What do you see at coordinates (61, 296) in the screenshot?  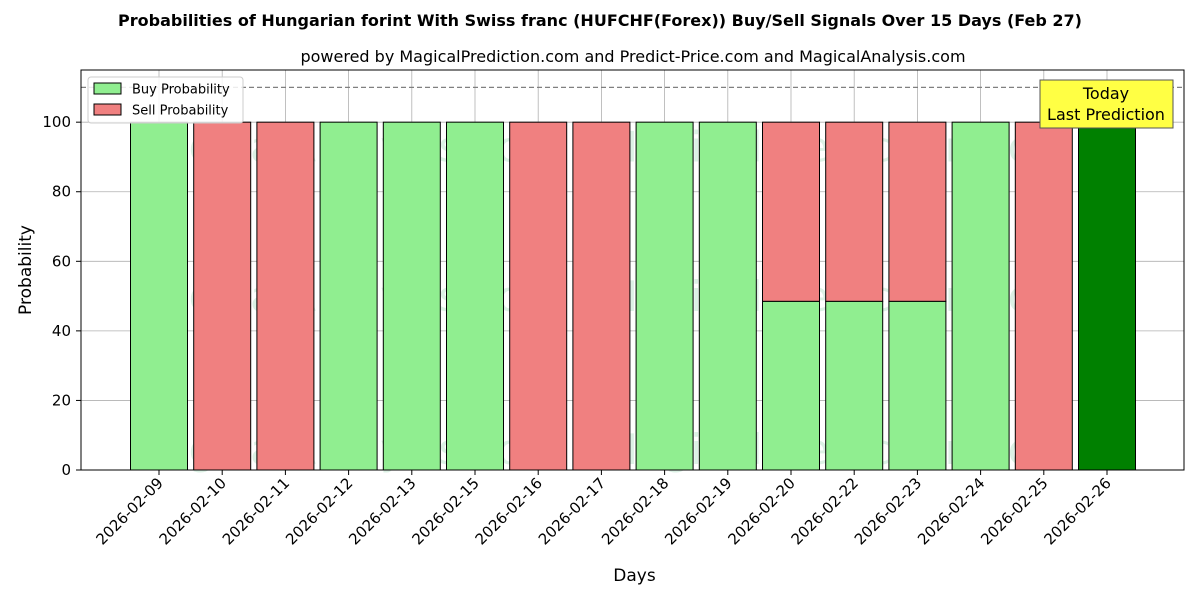 I see `y-axis-ticks: 0 20 40 60 80 100` at bounding box center [61, 296].